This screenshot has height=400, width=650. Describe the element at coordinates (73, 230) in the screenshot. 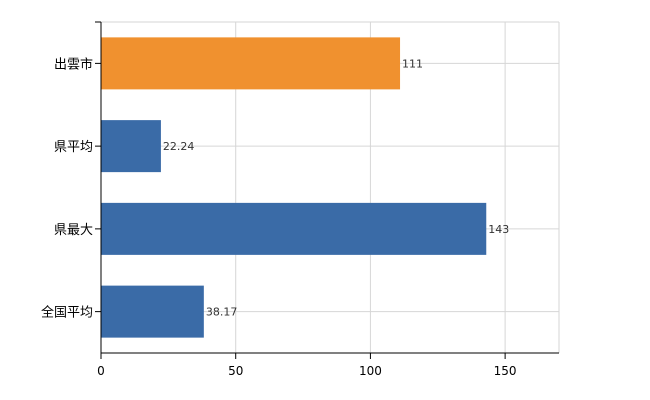

I see `y-tick-label-2: 県最大` at that location.